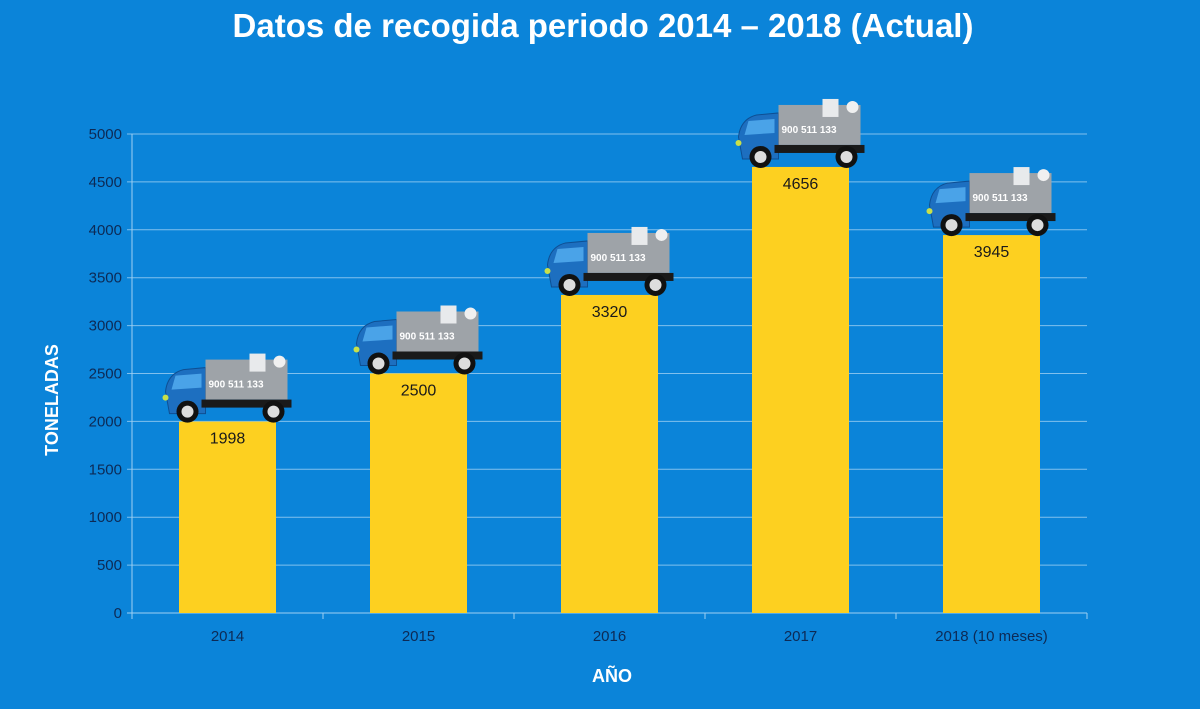 The image size is (1200, 709). What do you see at coordinates (992, 252) in the screenshot?
I see `data-label: 3945` at bounding box center [992, 252].